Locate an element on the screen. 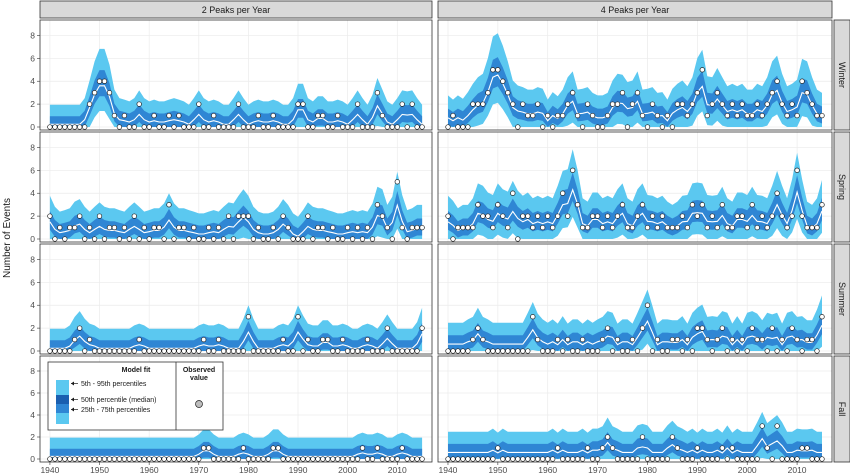  x-tick-label: 1970 is located at coordinates (597, 470).